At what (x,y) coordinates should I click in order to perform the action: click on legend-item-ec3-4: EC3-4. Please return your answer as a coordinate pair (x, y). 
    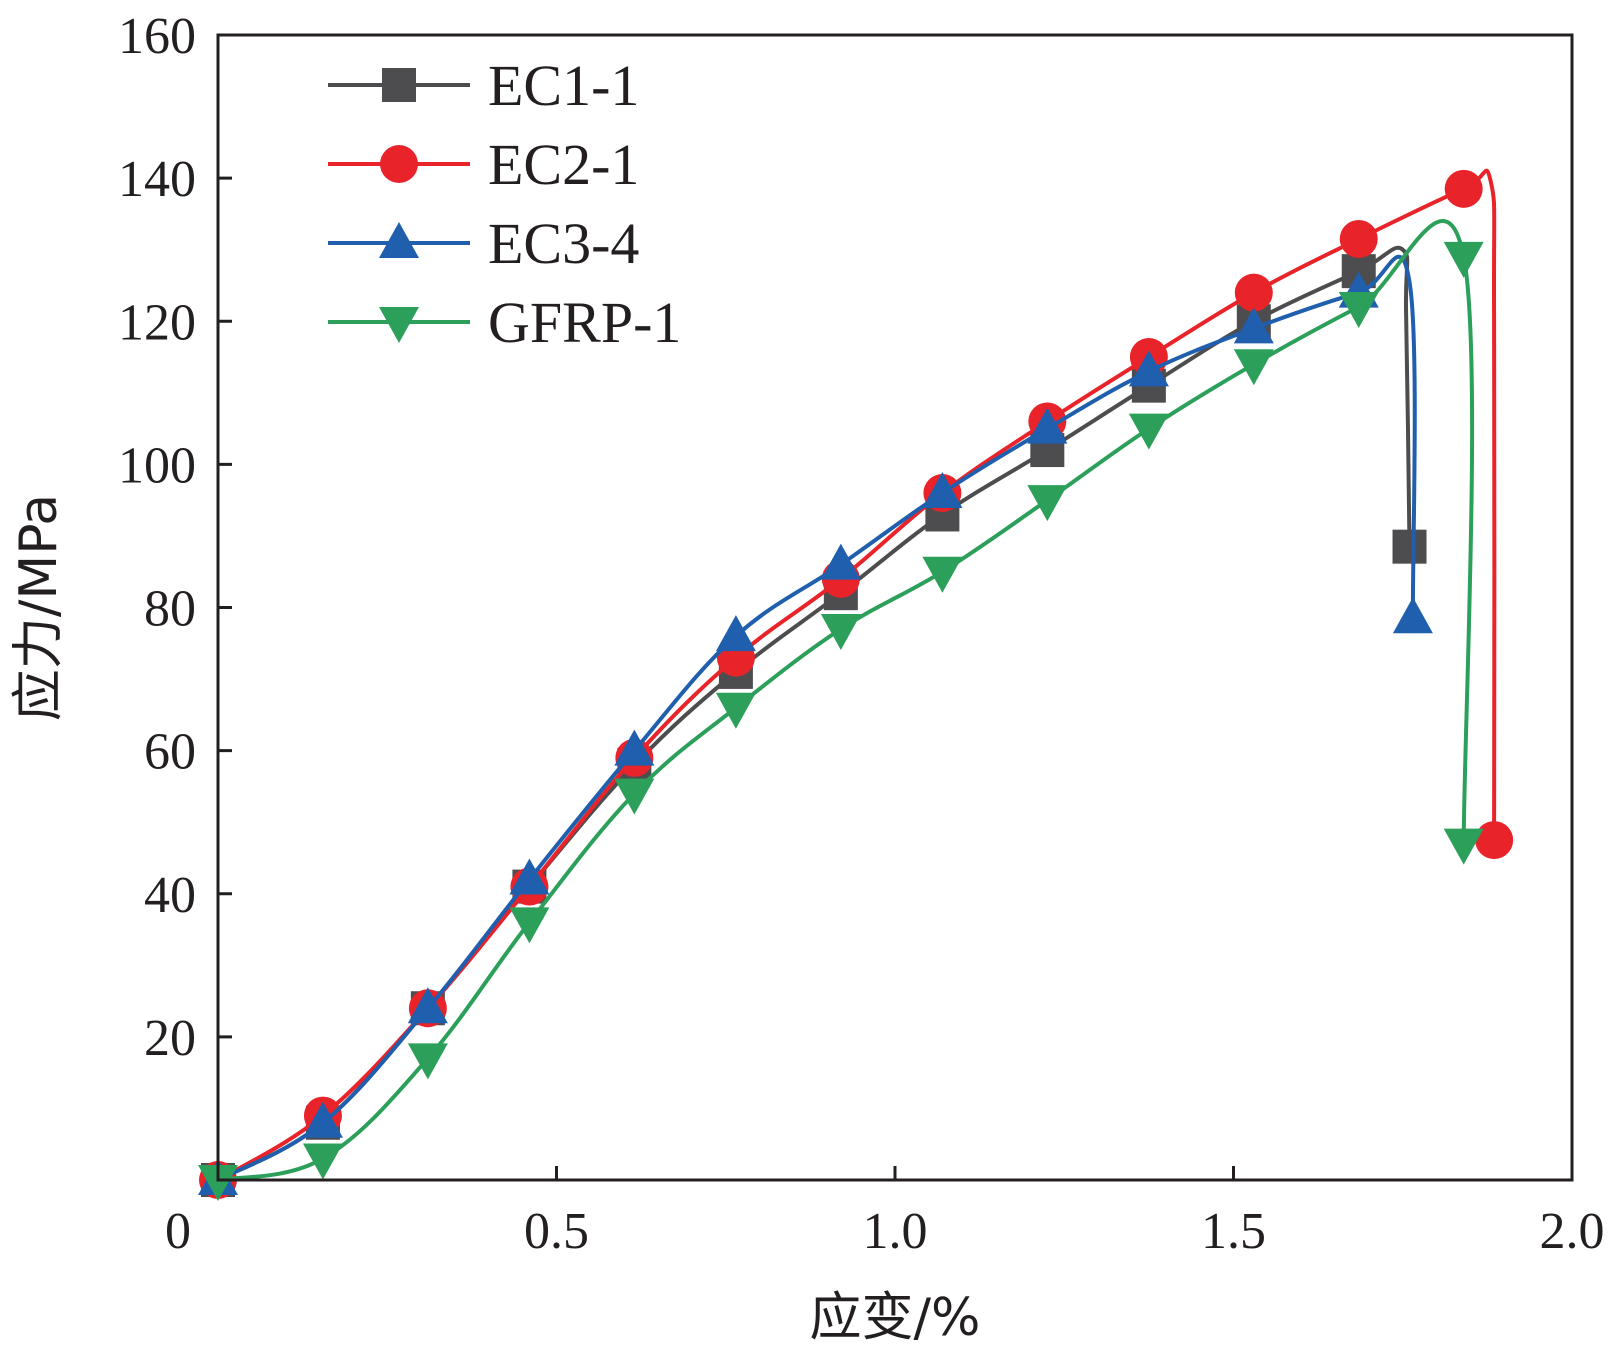
    Looking at the image, I should click on (483, 243).